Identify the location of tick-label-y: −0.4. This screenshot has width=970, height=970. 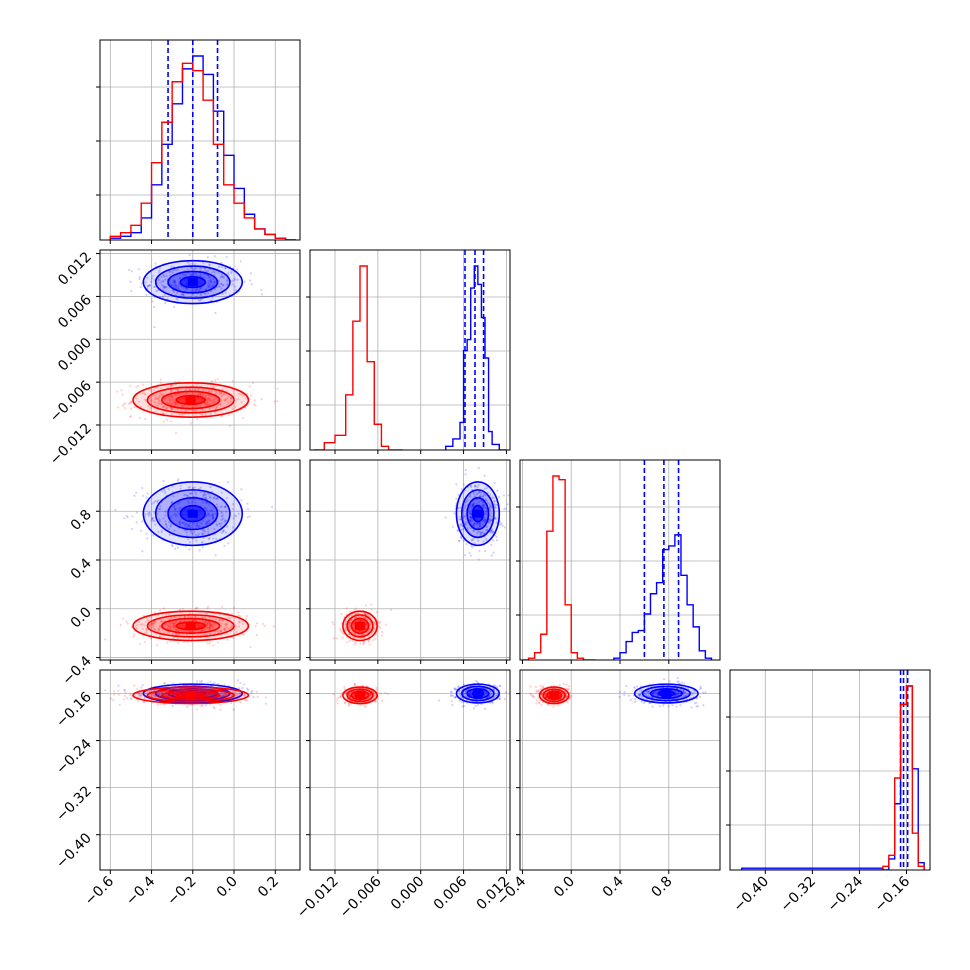
(76, 670).